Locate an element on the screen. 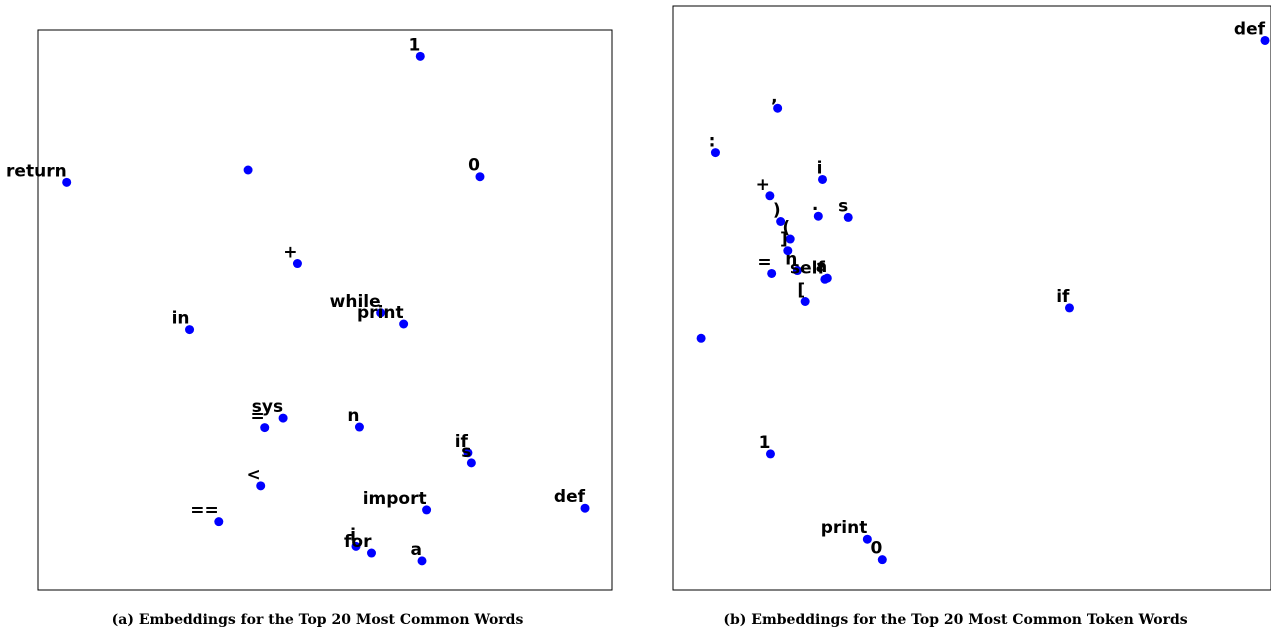  point-label: == is located at coordinates (204, 511).